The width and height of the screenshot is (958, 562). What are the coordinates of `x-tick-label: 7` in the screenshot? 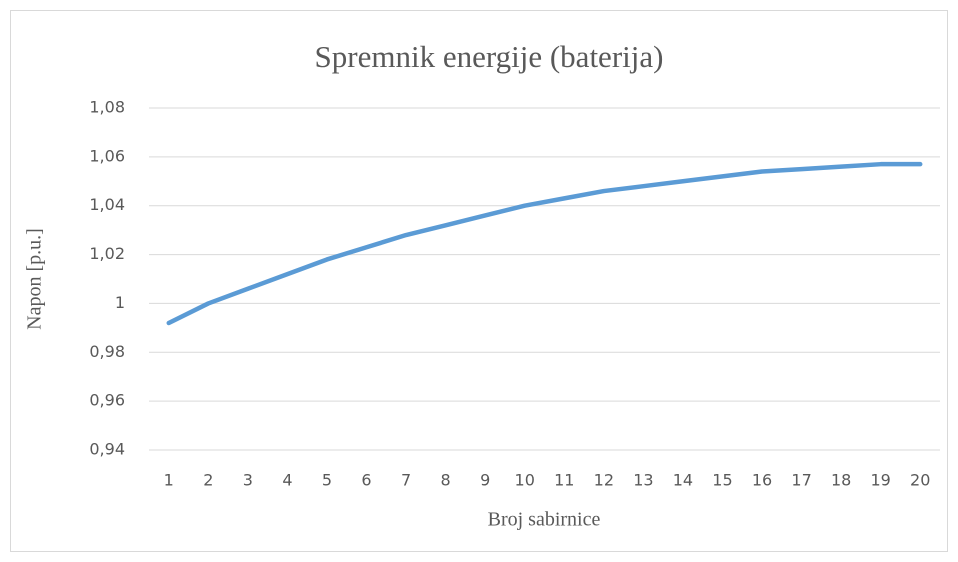 It's located at (406, 480).